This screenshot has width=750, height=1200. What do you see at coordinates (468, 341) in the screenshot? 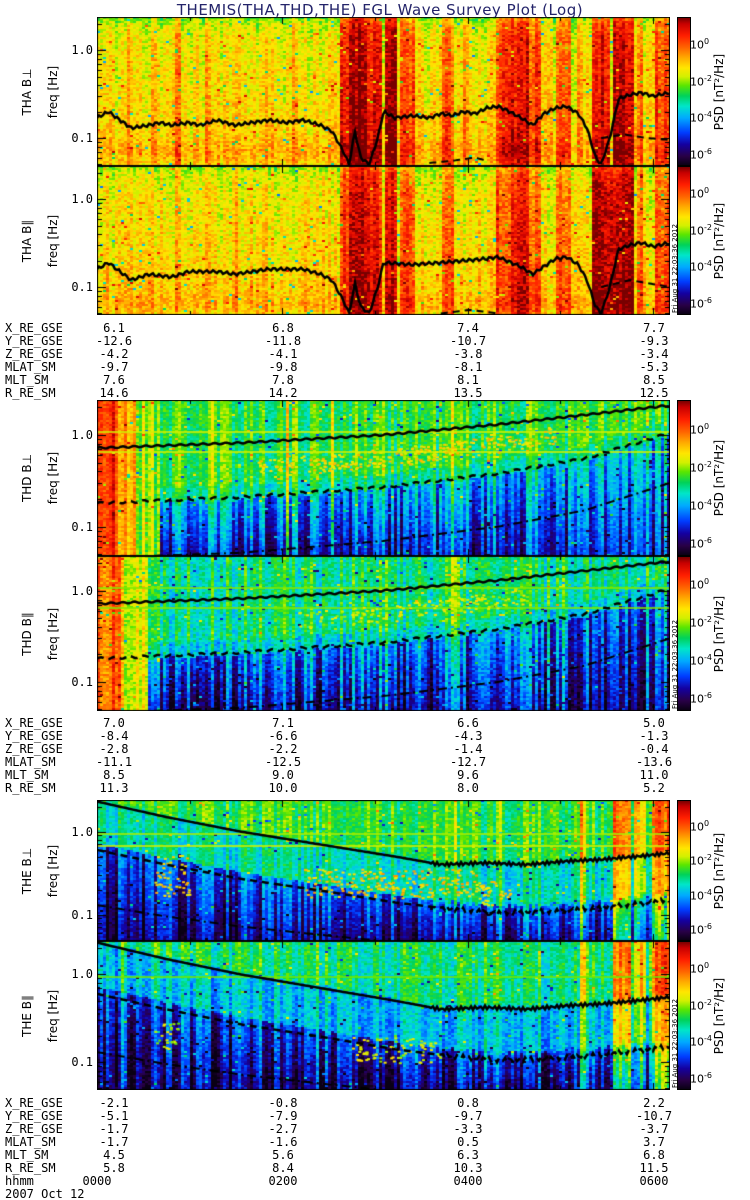
I see `eph-value: -10.7` at bounding box center [468, 341].